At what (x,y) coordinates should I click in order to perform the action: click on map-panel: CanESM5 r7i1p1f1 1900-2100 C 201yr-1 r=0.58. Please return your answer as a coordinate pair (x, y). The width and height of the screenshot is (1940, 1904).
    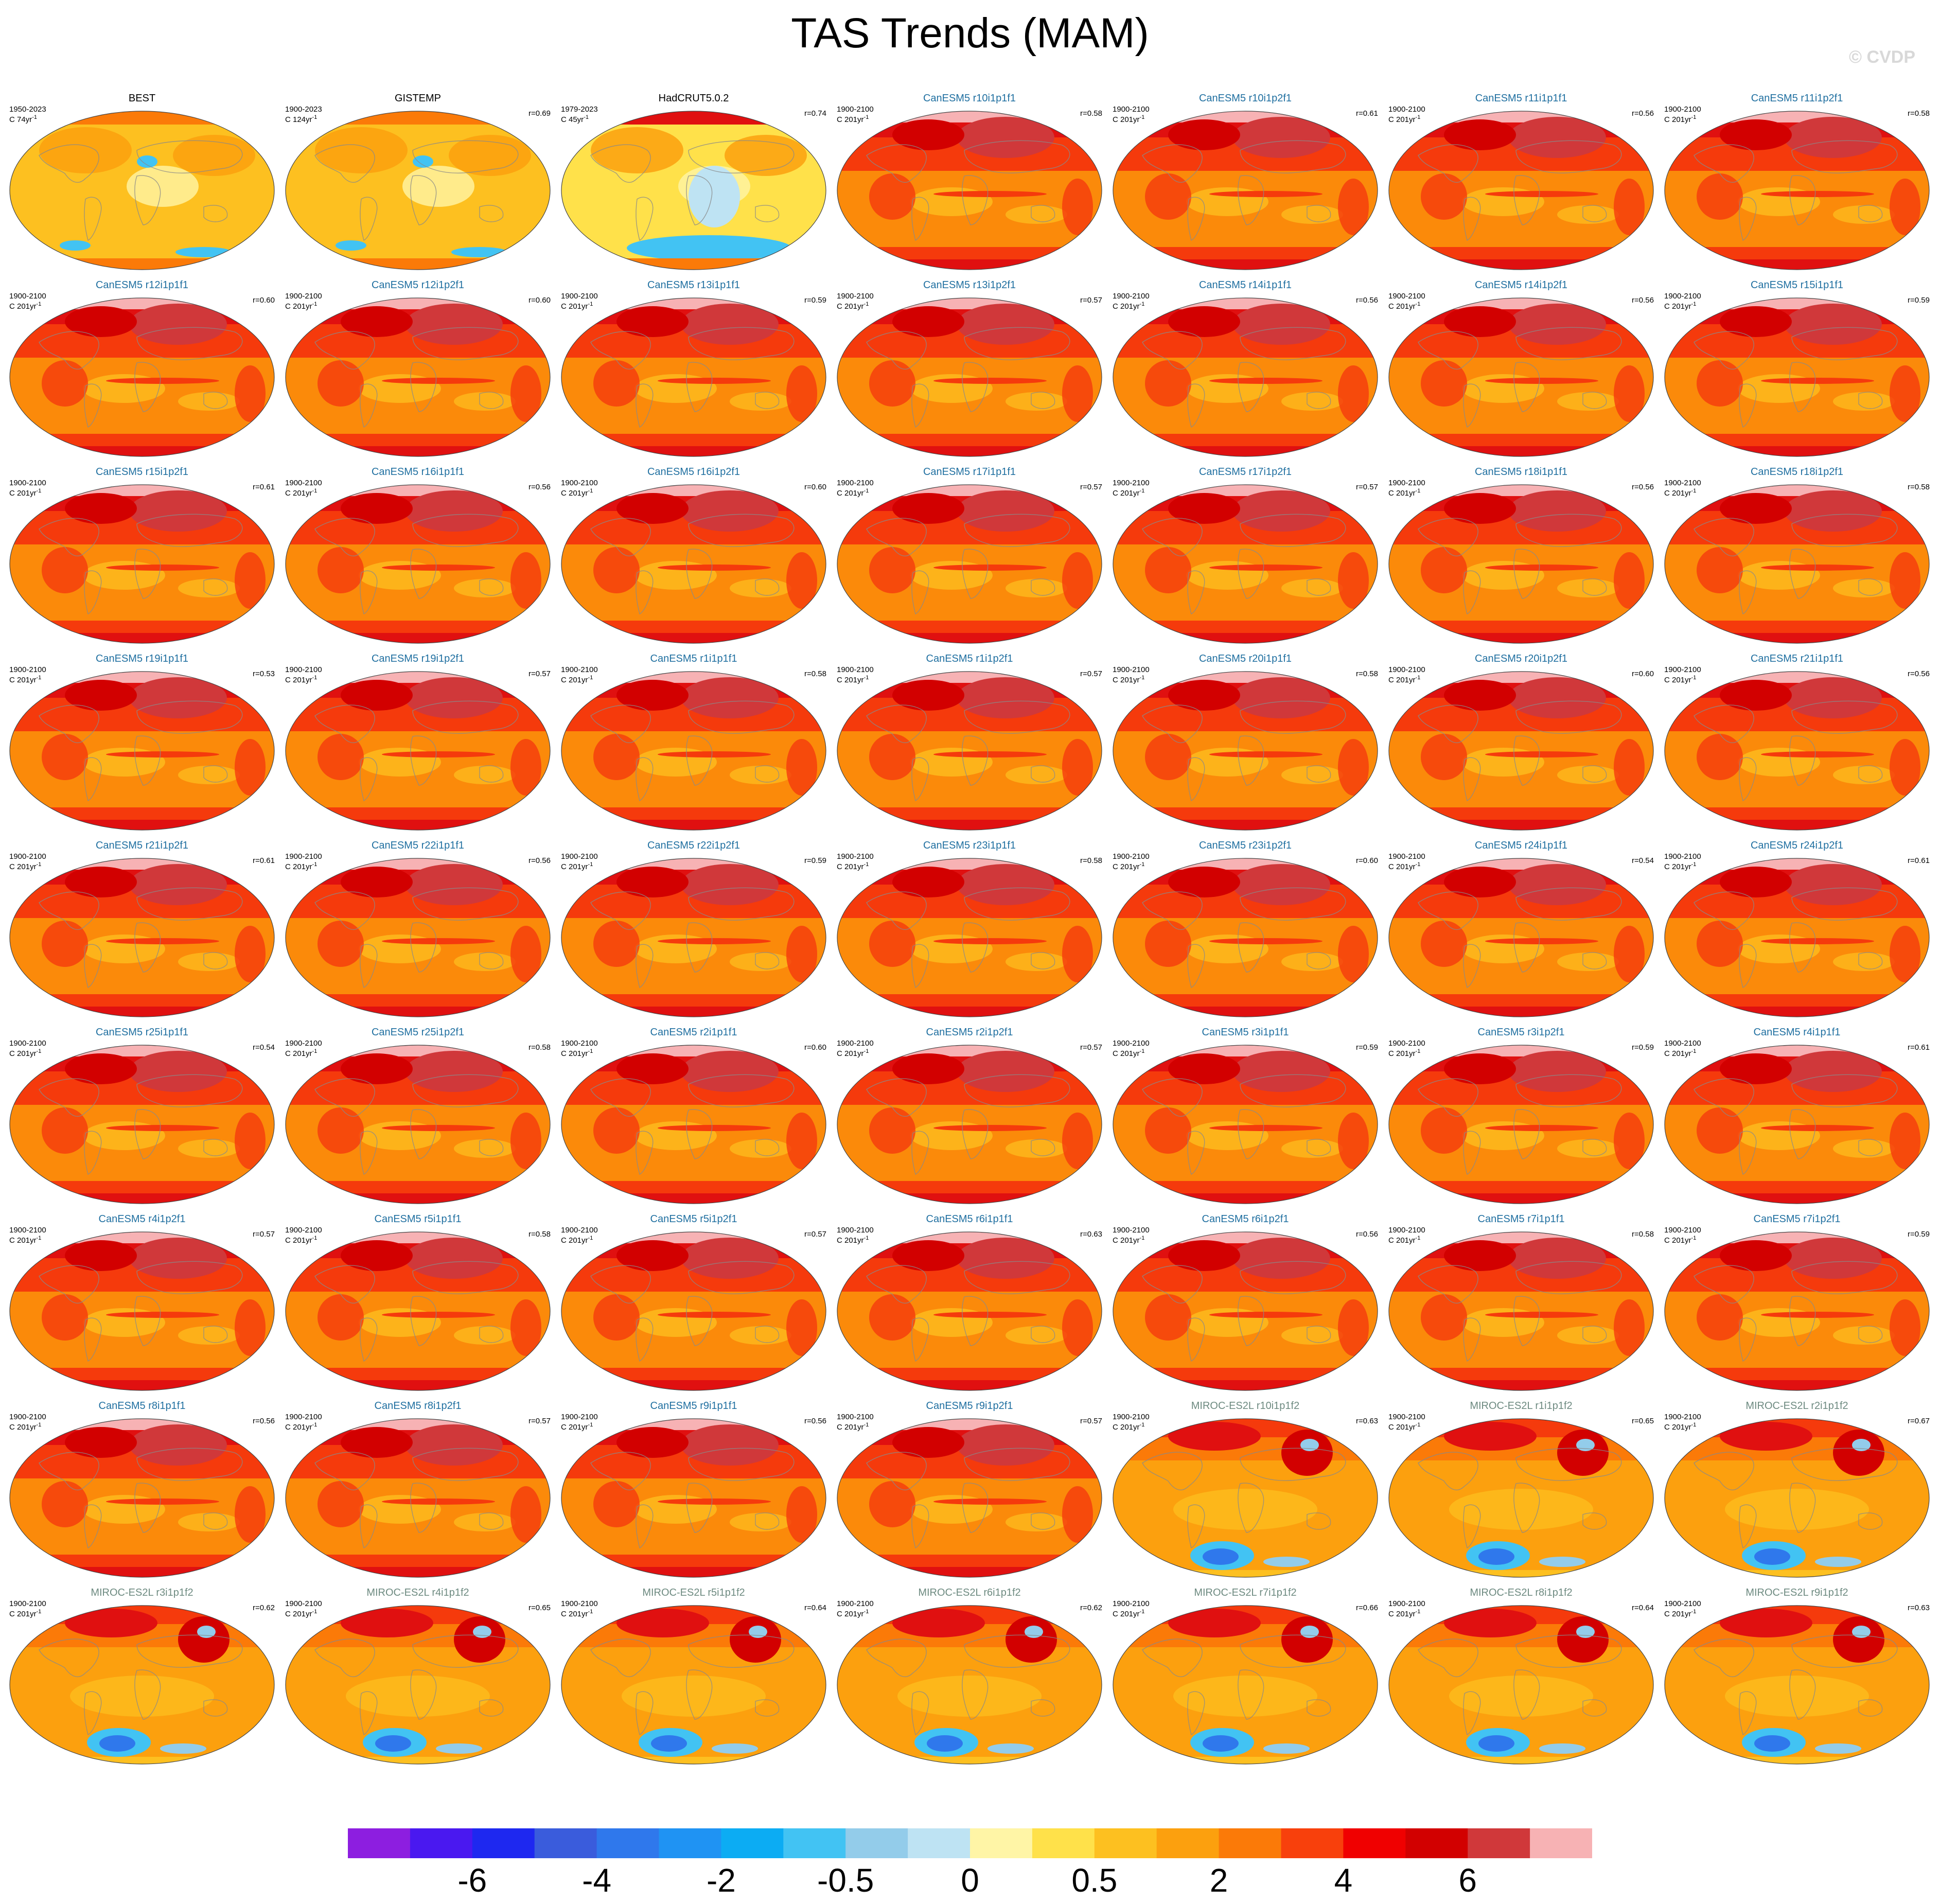
    Looking at the image, I should click on (1521, 1303).